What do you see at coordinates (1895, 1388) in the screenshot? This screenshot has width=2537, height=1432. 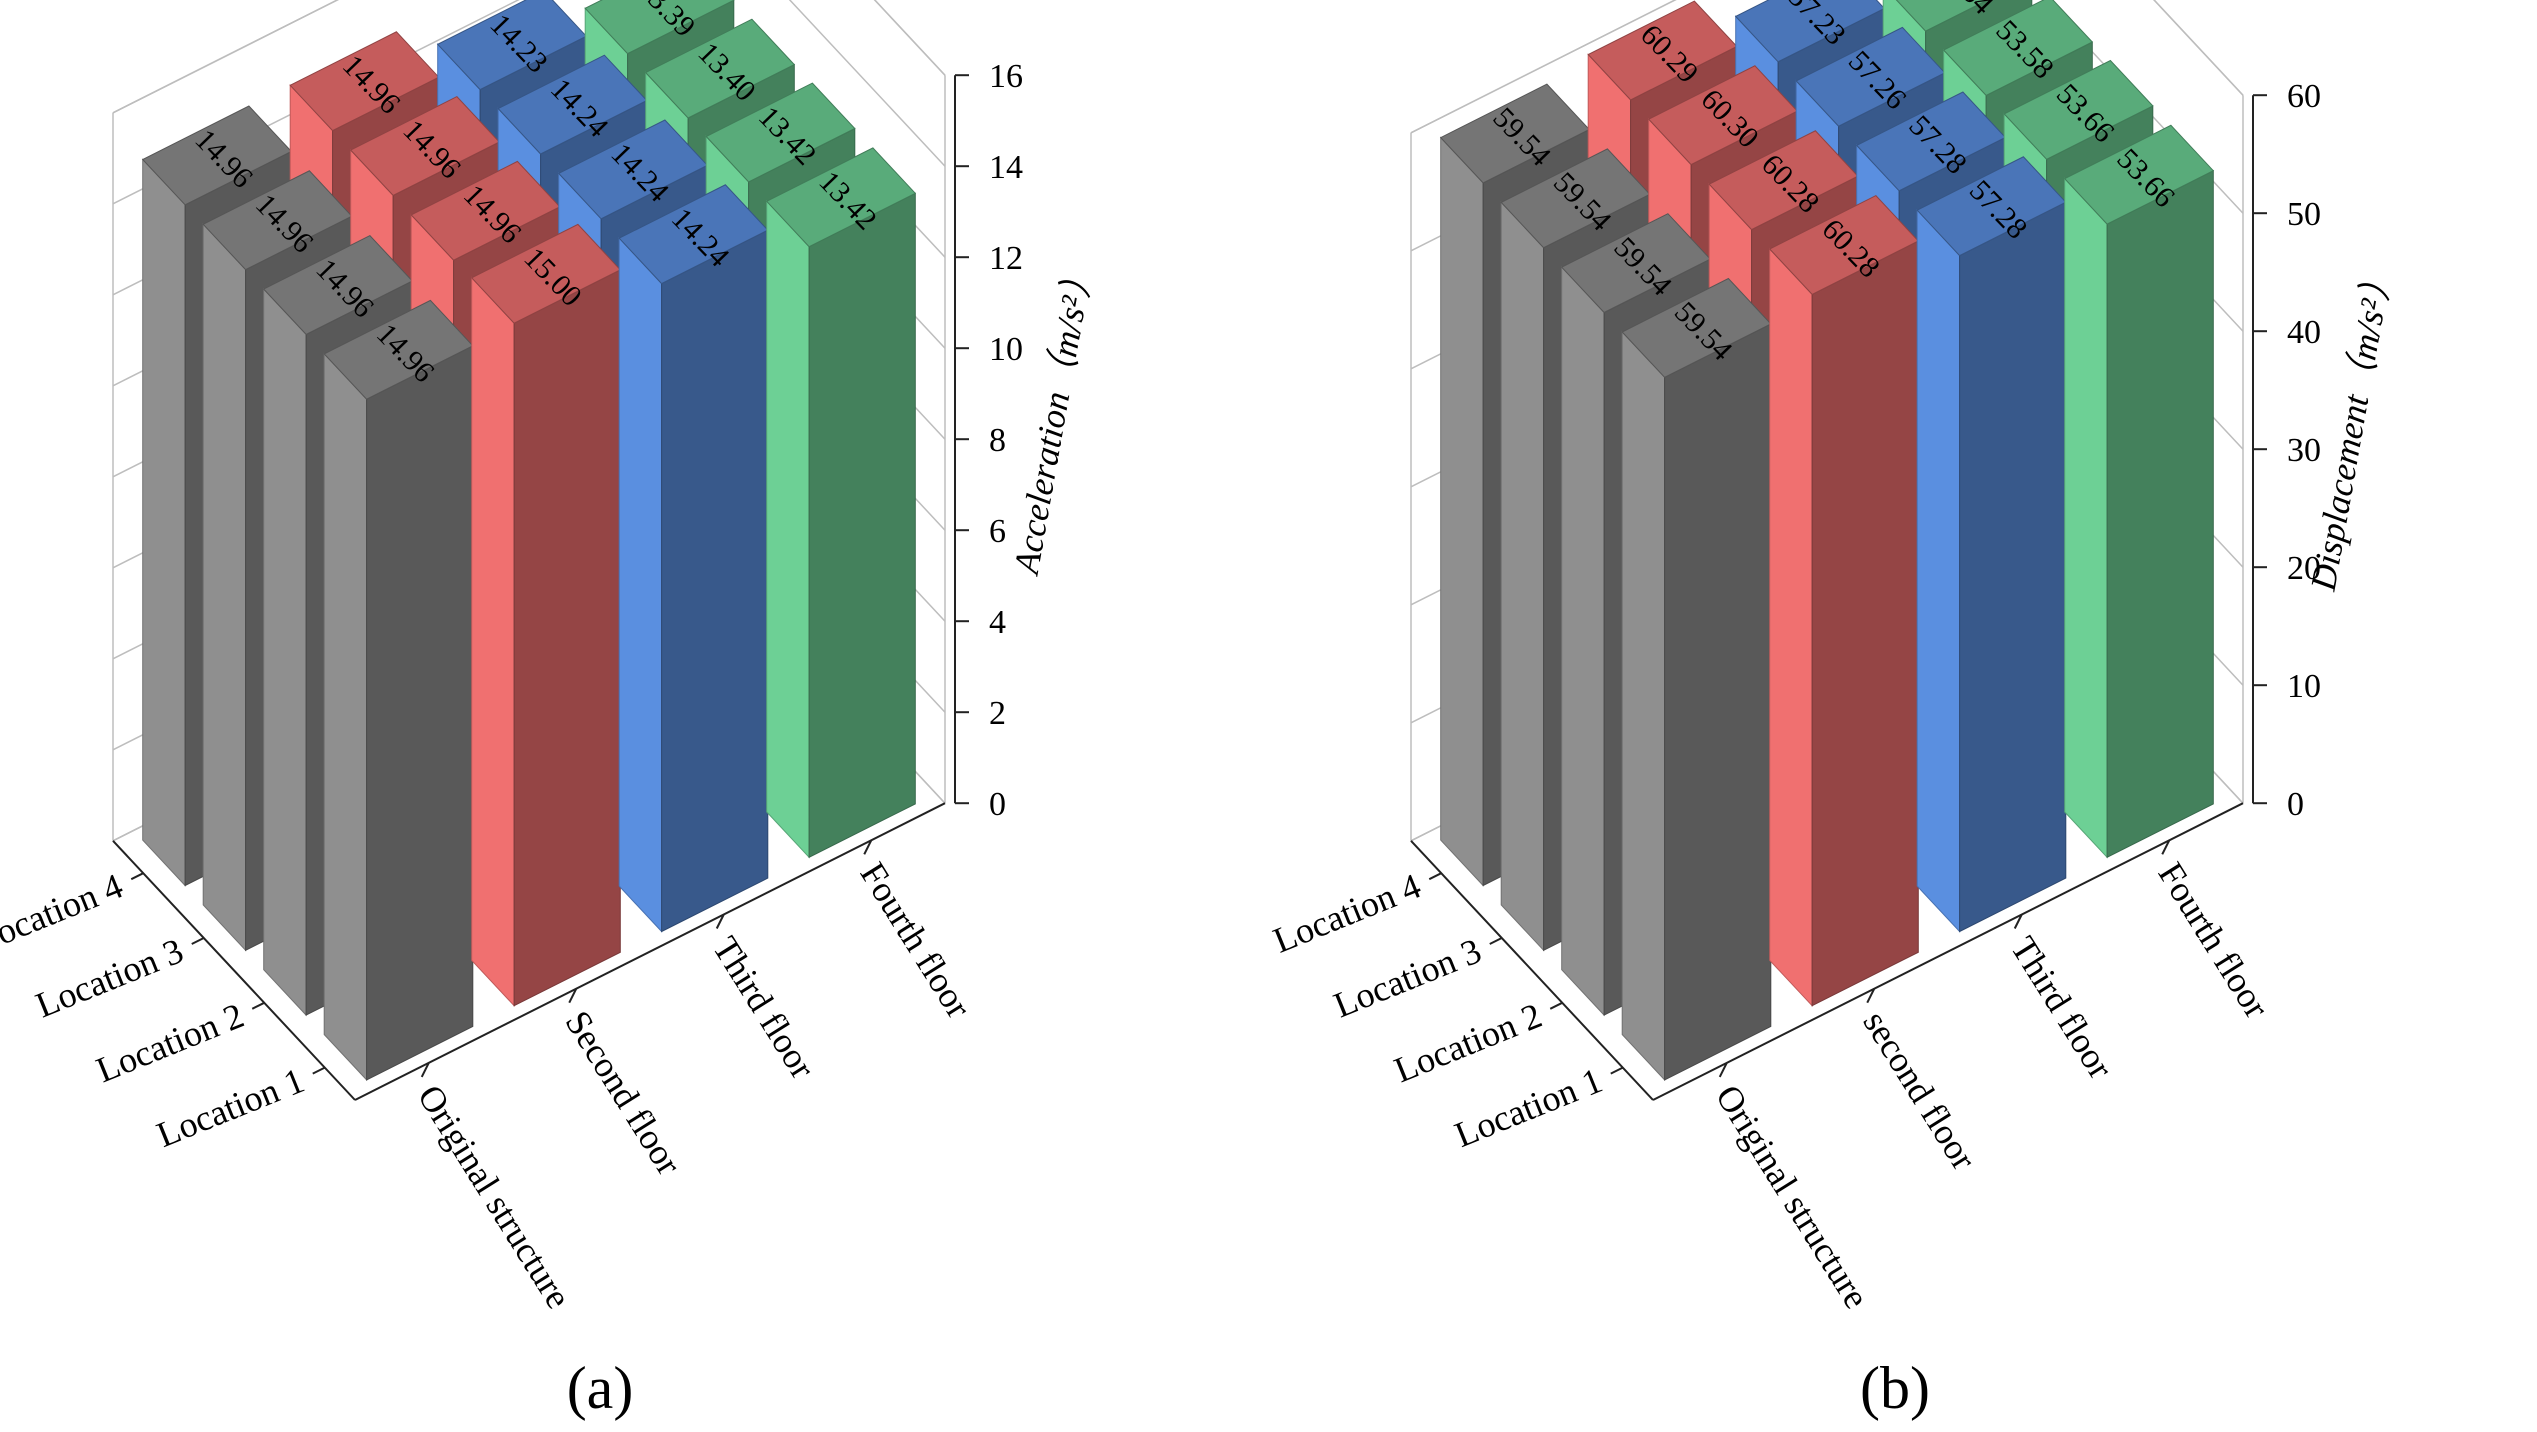 I see `panel-b-caption: (b)` at bounding box center [1895, 1388].